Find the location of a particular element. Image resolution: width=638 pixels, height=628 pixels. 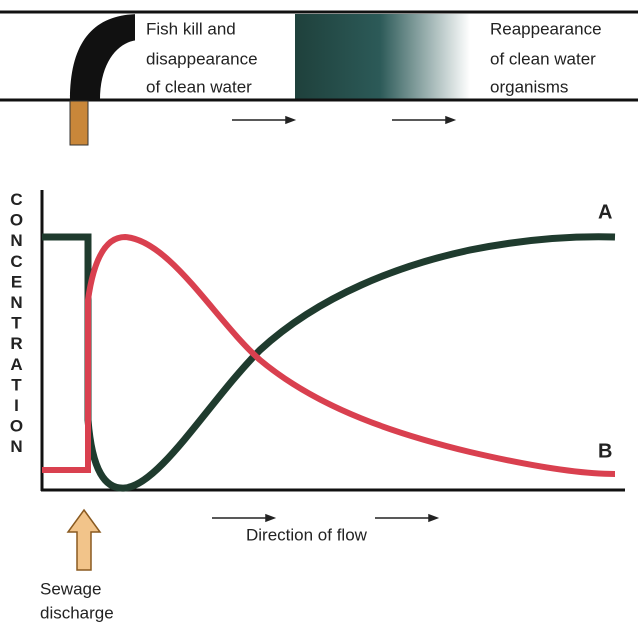

curve-label: A is located at coordinates (605, 212).